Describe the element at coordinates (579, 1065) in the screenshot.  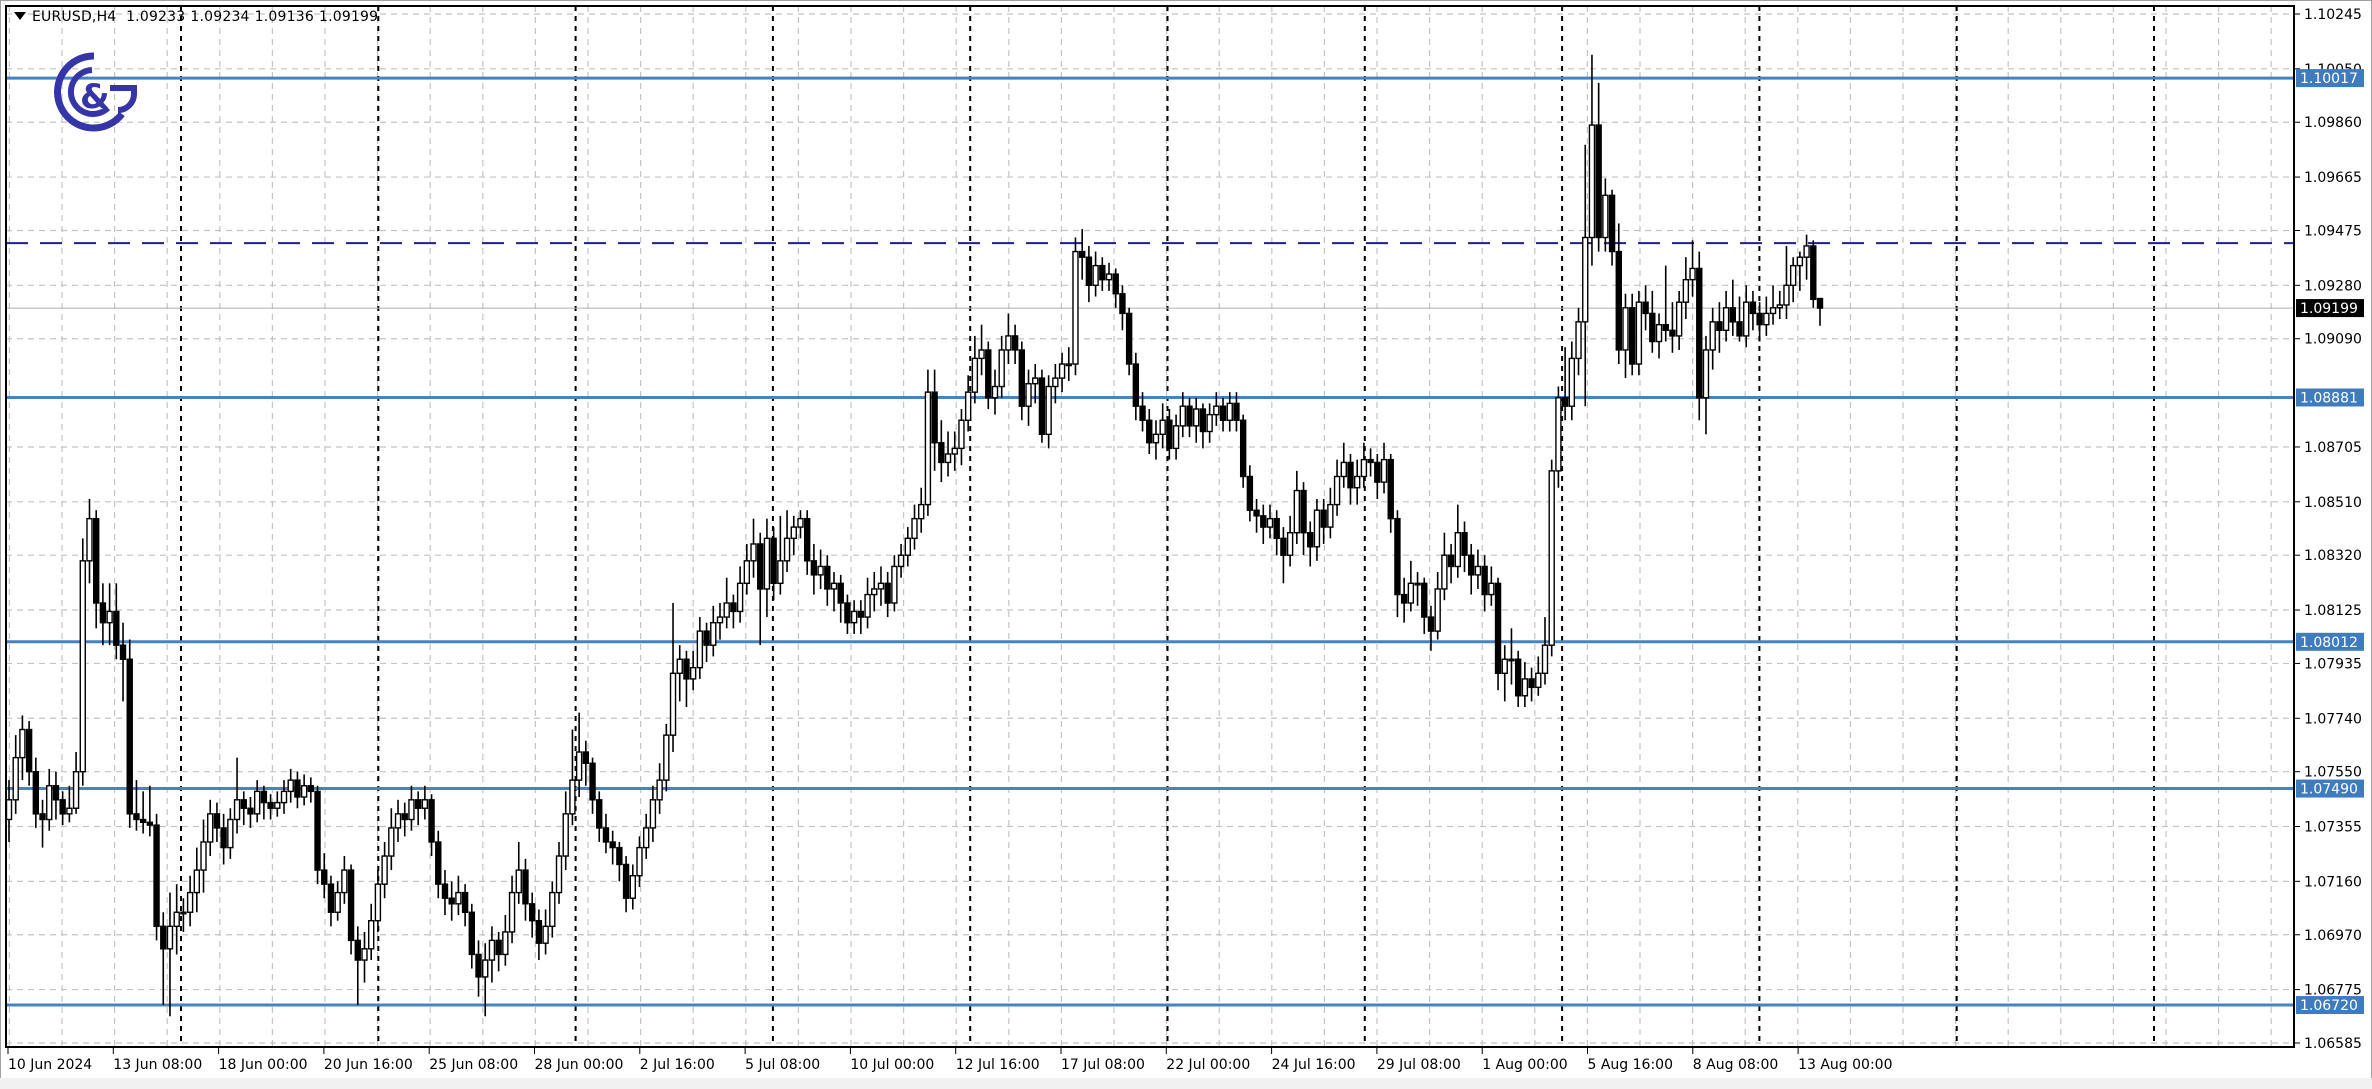
I see `time-tick-label: 28 Jun 00:00` at that location.